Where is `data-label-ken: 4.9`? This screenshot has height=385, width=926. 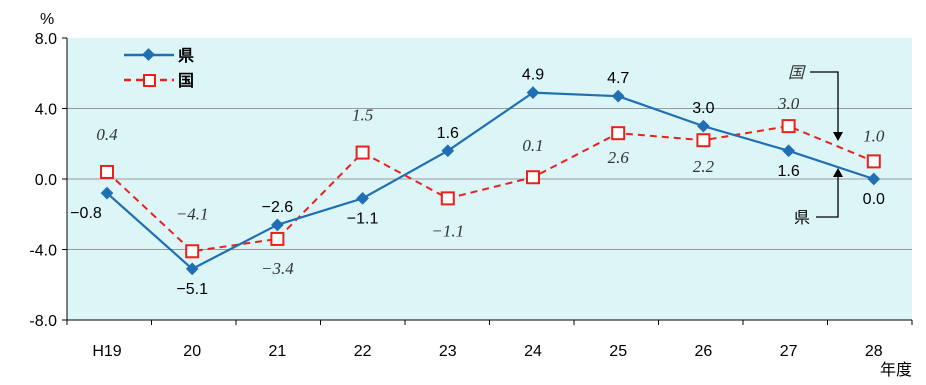 data-label-ken: 4.9 is located at coordinates (533, 75).